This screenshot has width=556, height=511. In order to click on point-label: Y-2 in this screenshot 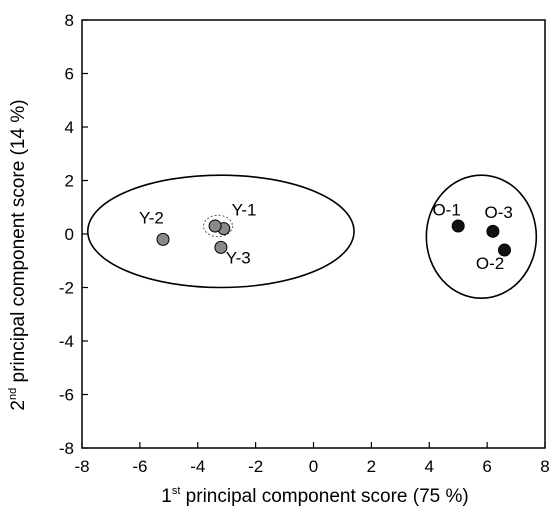, I will do `click(151, 217)`.